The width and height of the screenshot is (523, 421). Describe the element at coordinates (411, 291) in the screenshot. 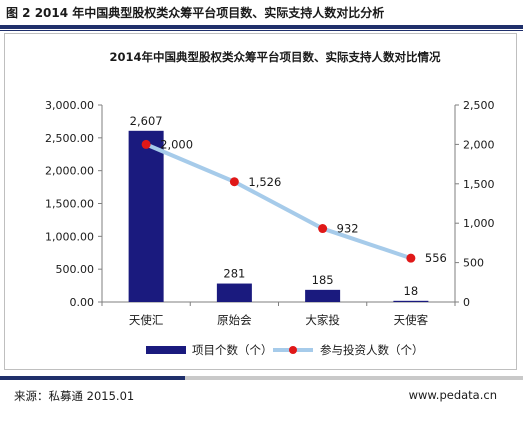

I see `bar-data-label: 18` at that location.